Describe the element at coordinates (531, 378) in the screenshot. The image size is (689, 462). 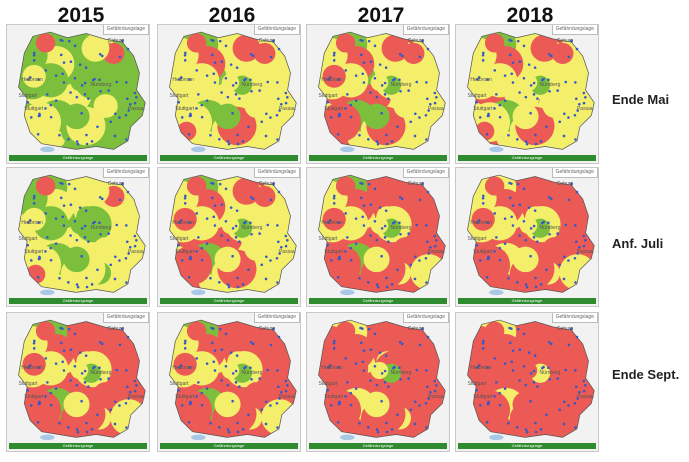
I see `state-border` at that location.